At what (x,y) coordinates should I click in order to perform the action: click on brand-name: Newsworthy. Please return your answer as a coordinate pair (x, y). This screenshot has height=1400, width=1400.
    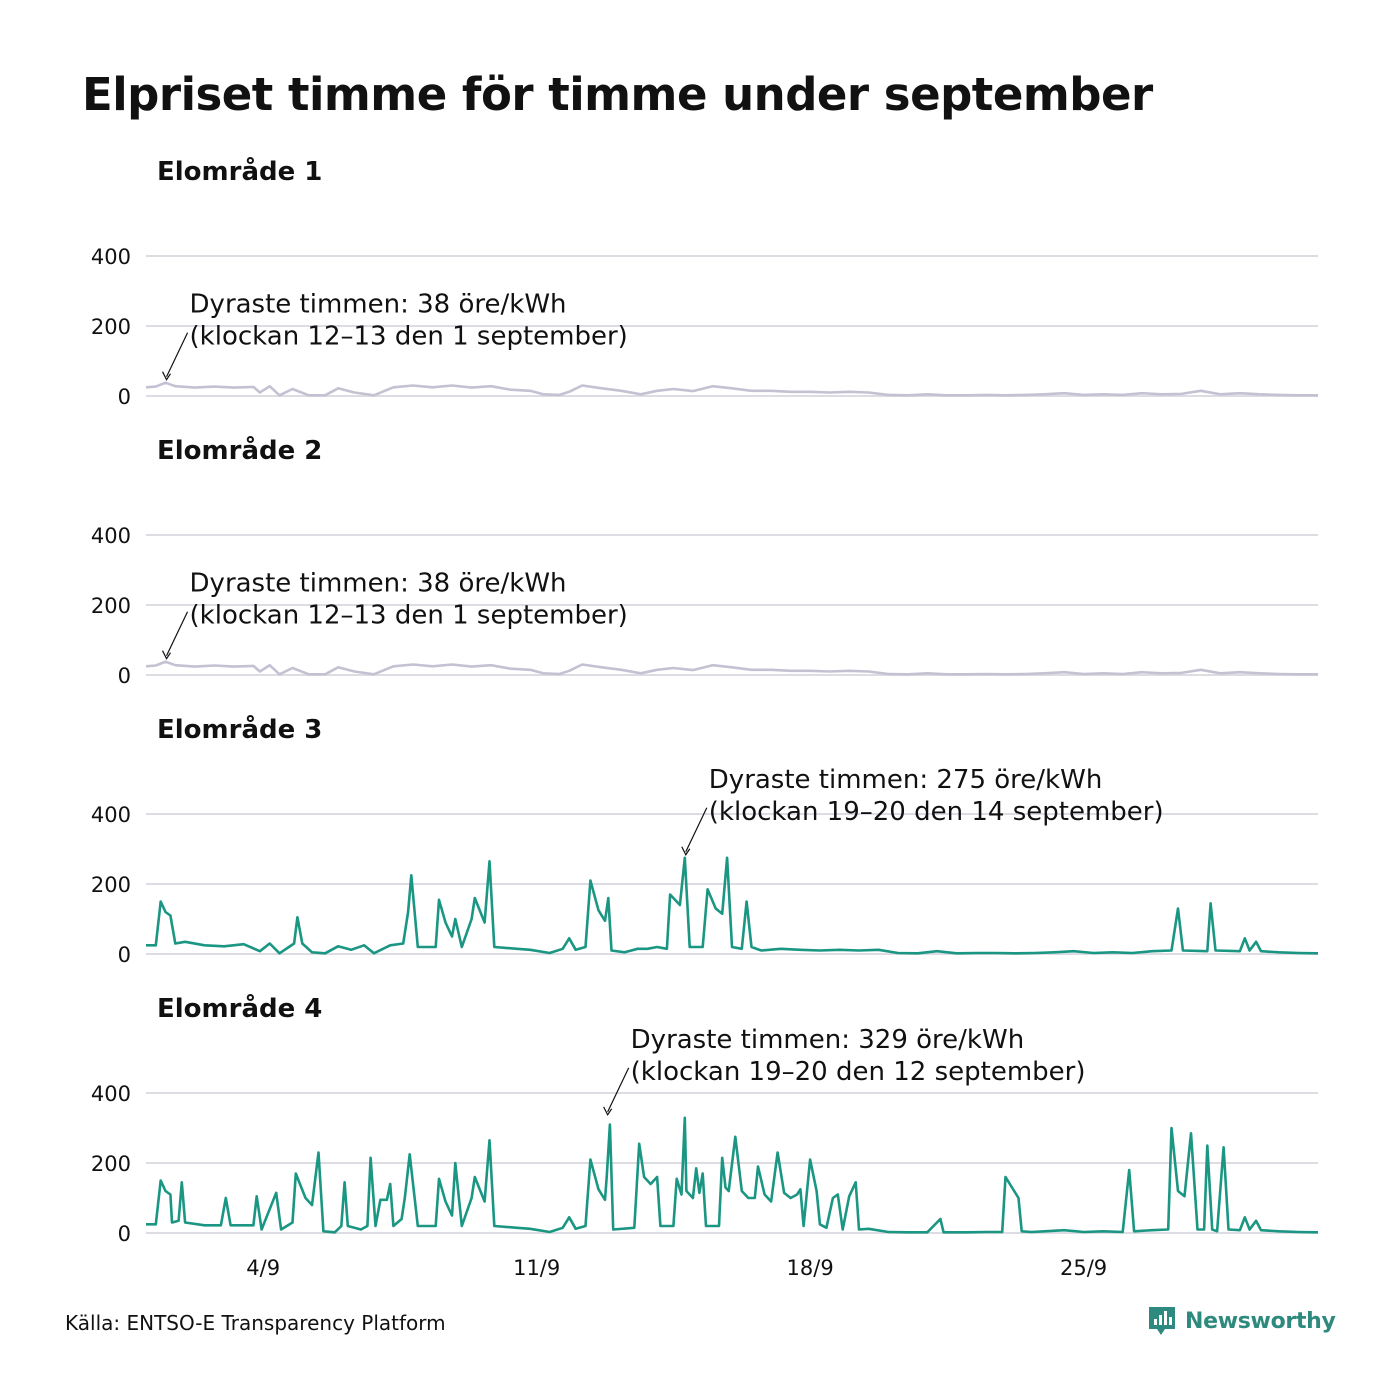
    Looking at the image, I should click on (1260, 1321).